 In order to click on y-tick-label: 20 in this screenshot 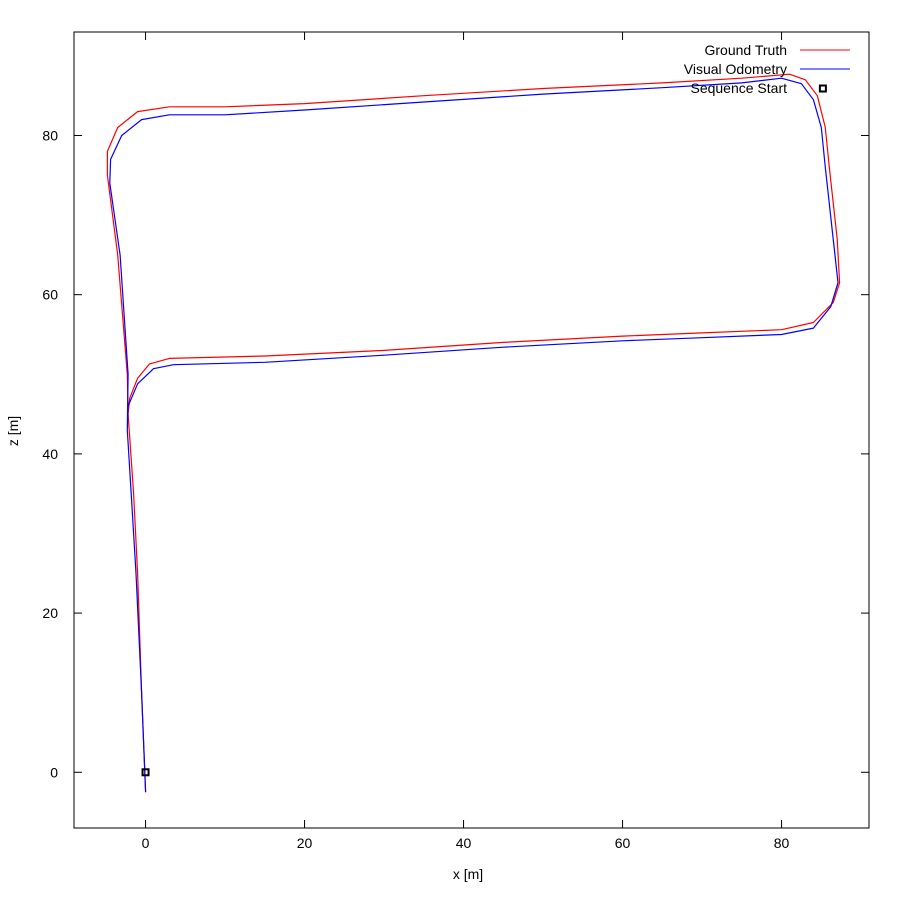, I will do `click(50, 613)`.